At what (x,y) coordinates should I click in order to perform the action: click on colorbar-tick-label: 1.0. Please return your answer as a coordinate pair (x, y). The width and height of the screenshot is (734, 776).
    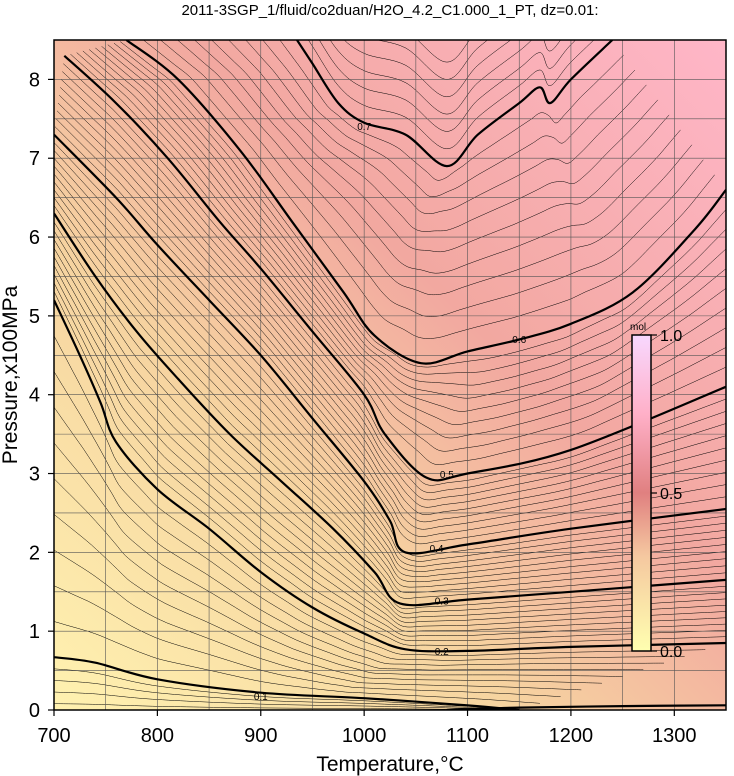
    Looking at the image, I should click on (671, 336).